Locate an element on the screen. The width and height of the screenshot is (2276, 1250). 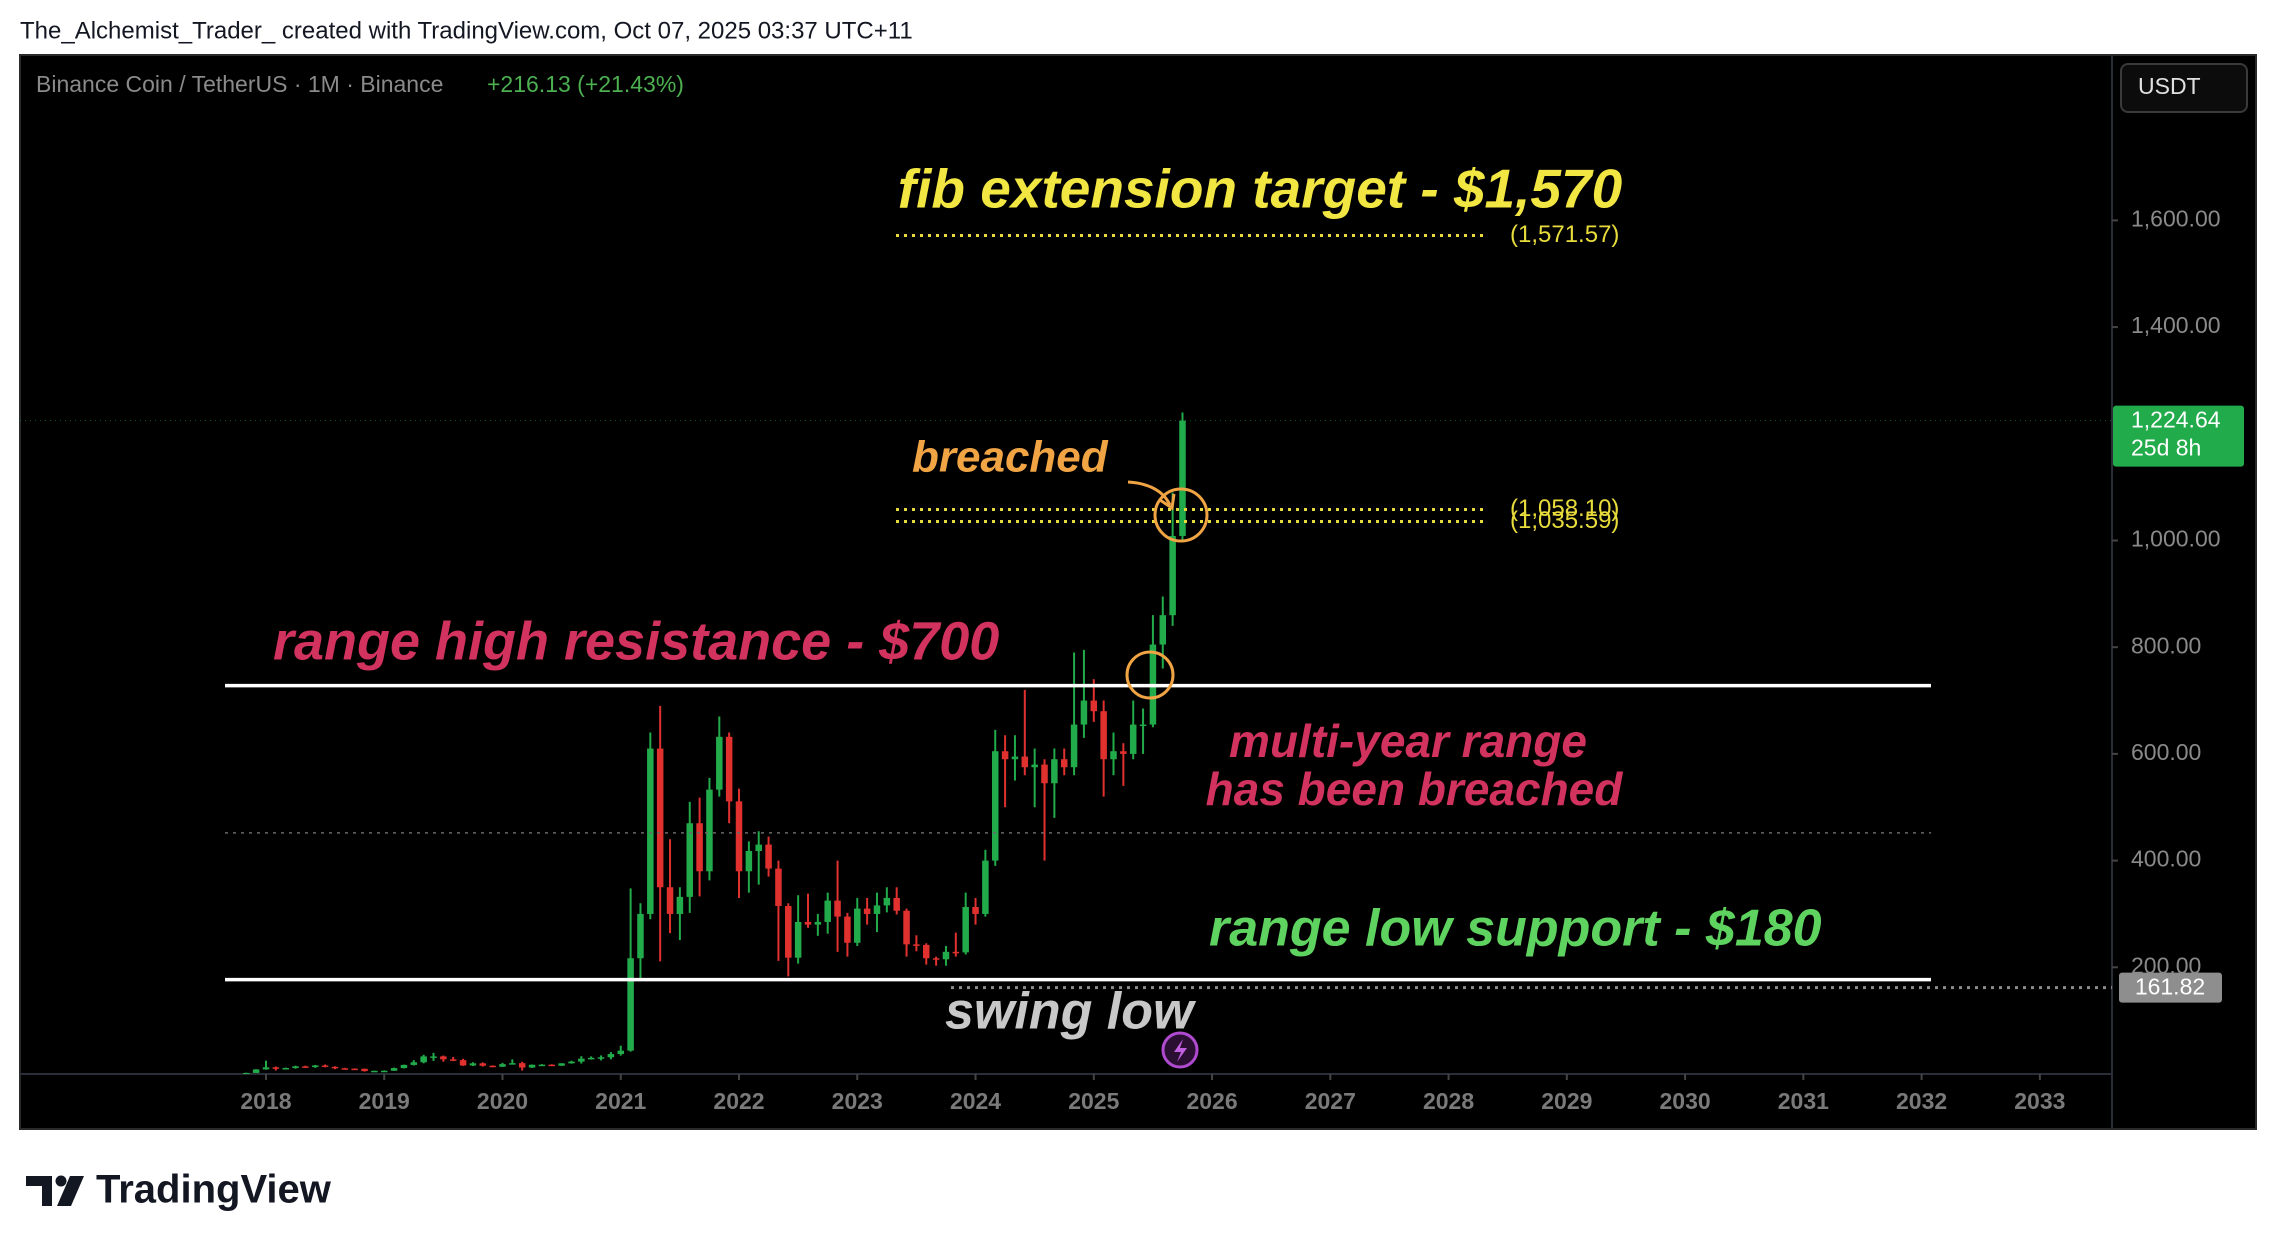
y-tick-label: 600.00 is located at coordinates (2166, 752).